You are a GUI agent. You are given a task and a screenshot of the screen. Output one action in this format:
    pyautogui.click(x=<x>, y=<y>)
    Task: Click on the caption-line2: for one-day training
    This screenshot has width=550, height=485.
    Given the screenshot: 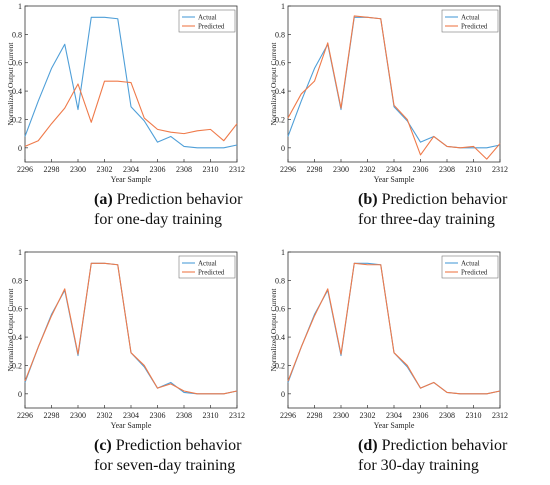 What is the action you would take?
    pyautogui.click(x=158, y=219)
    